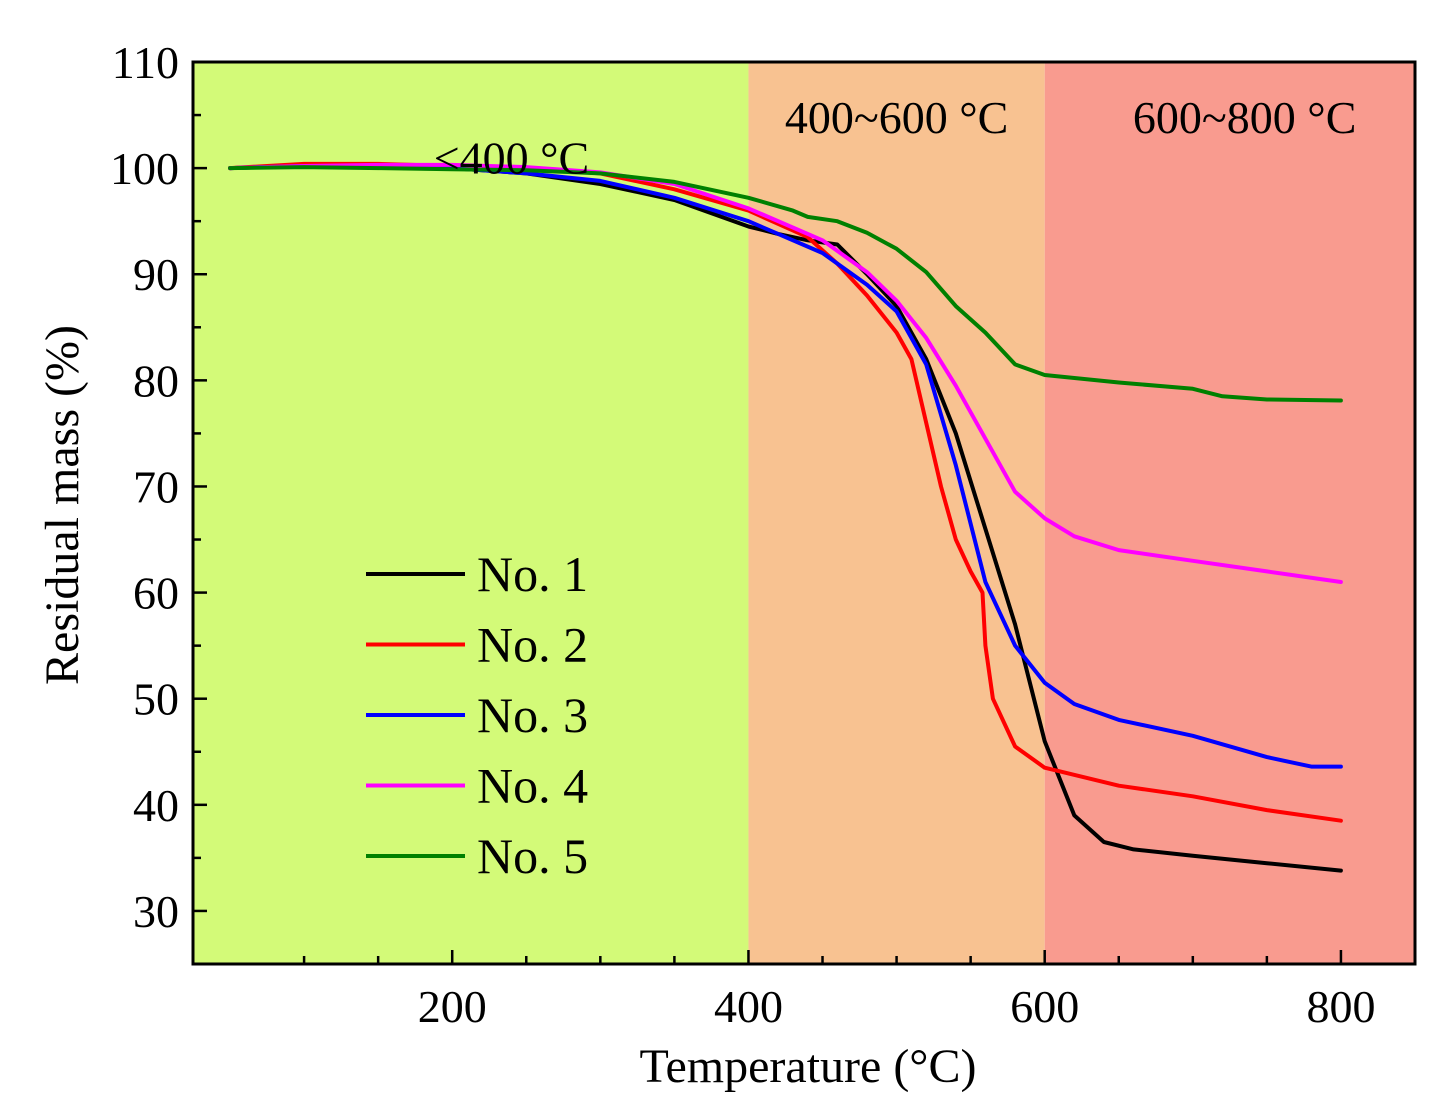  Describe the element at coordinates (532, 786) in the screenshot. I see `legend-label-4: No. 4` at that location.